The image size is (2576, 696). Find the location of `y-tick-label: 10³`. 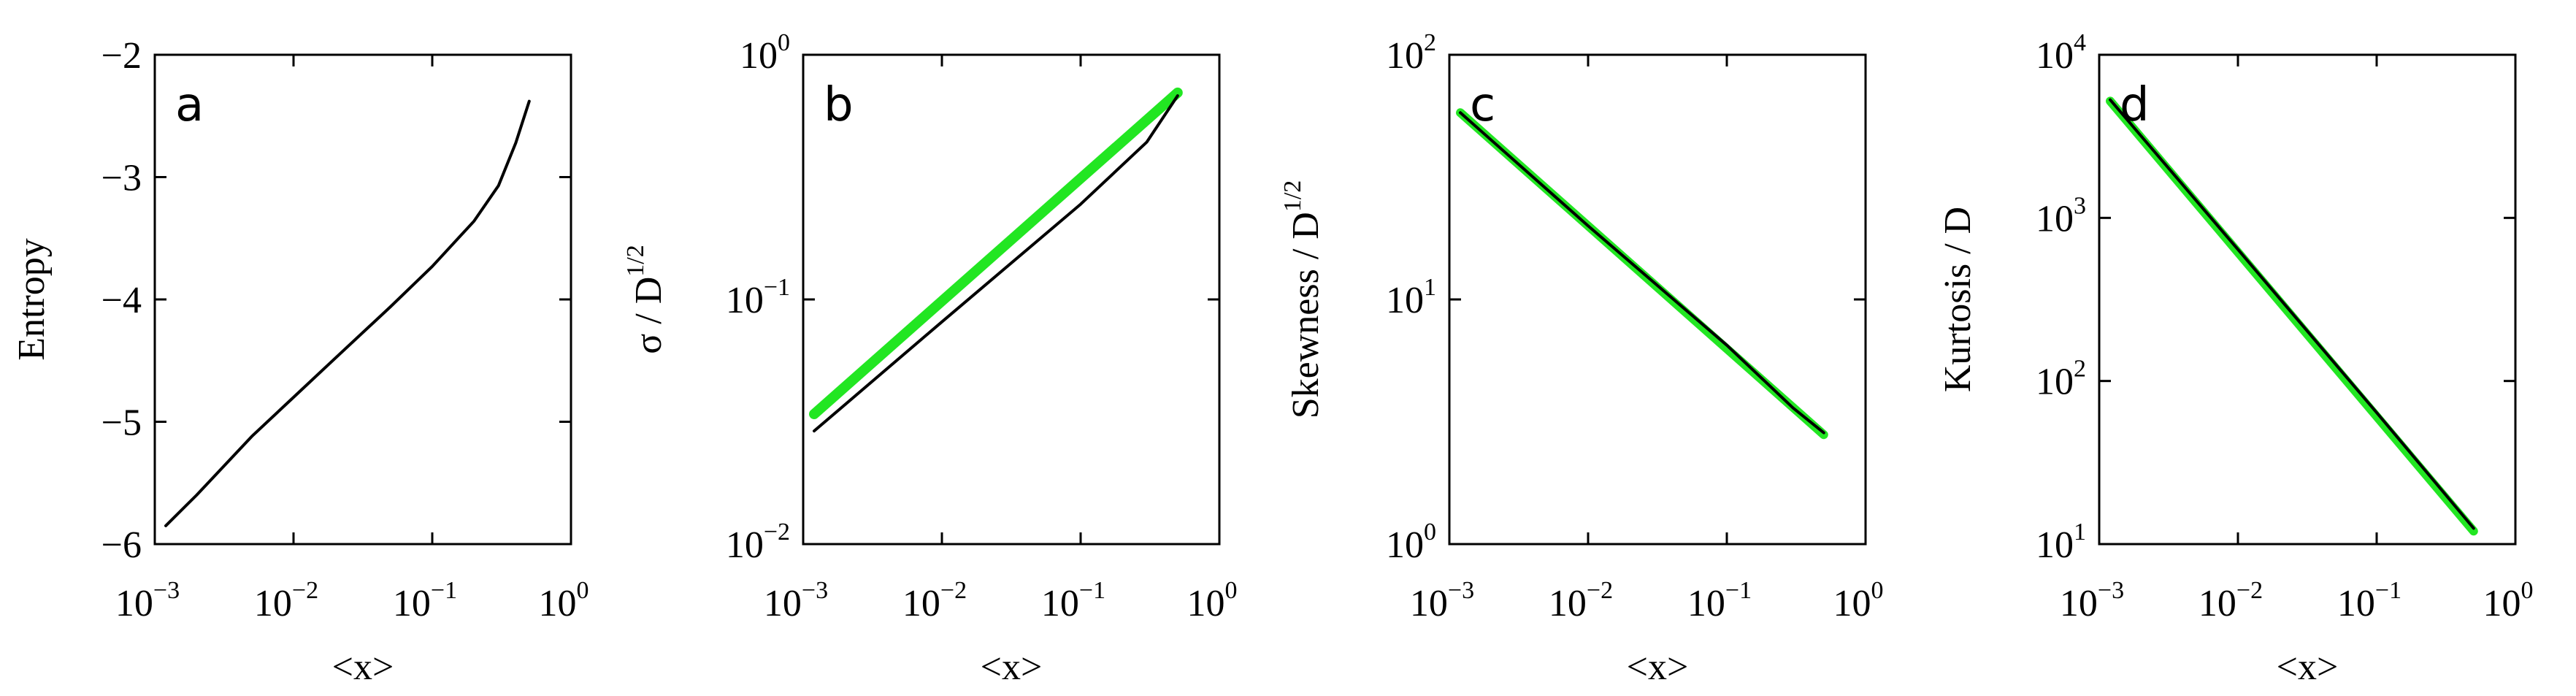

y-tick-label: 10³ is located at coordinates (2061, 216).